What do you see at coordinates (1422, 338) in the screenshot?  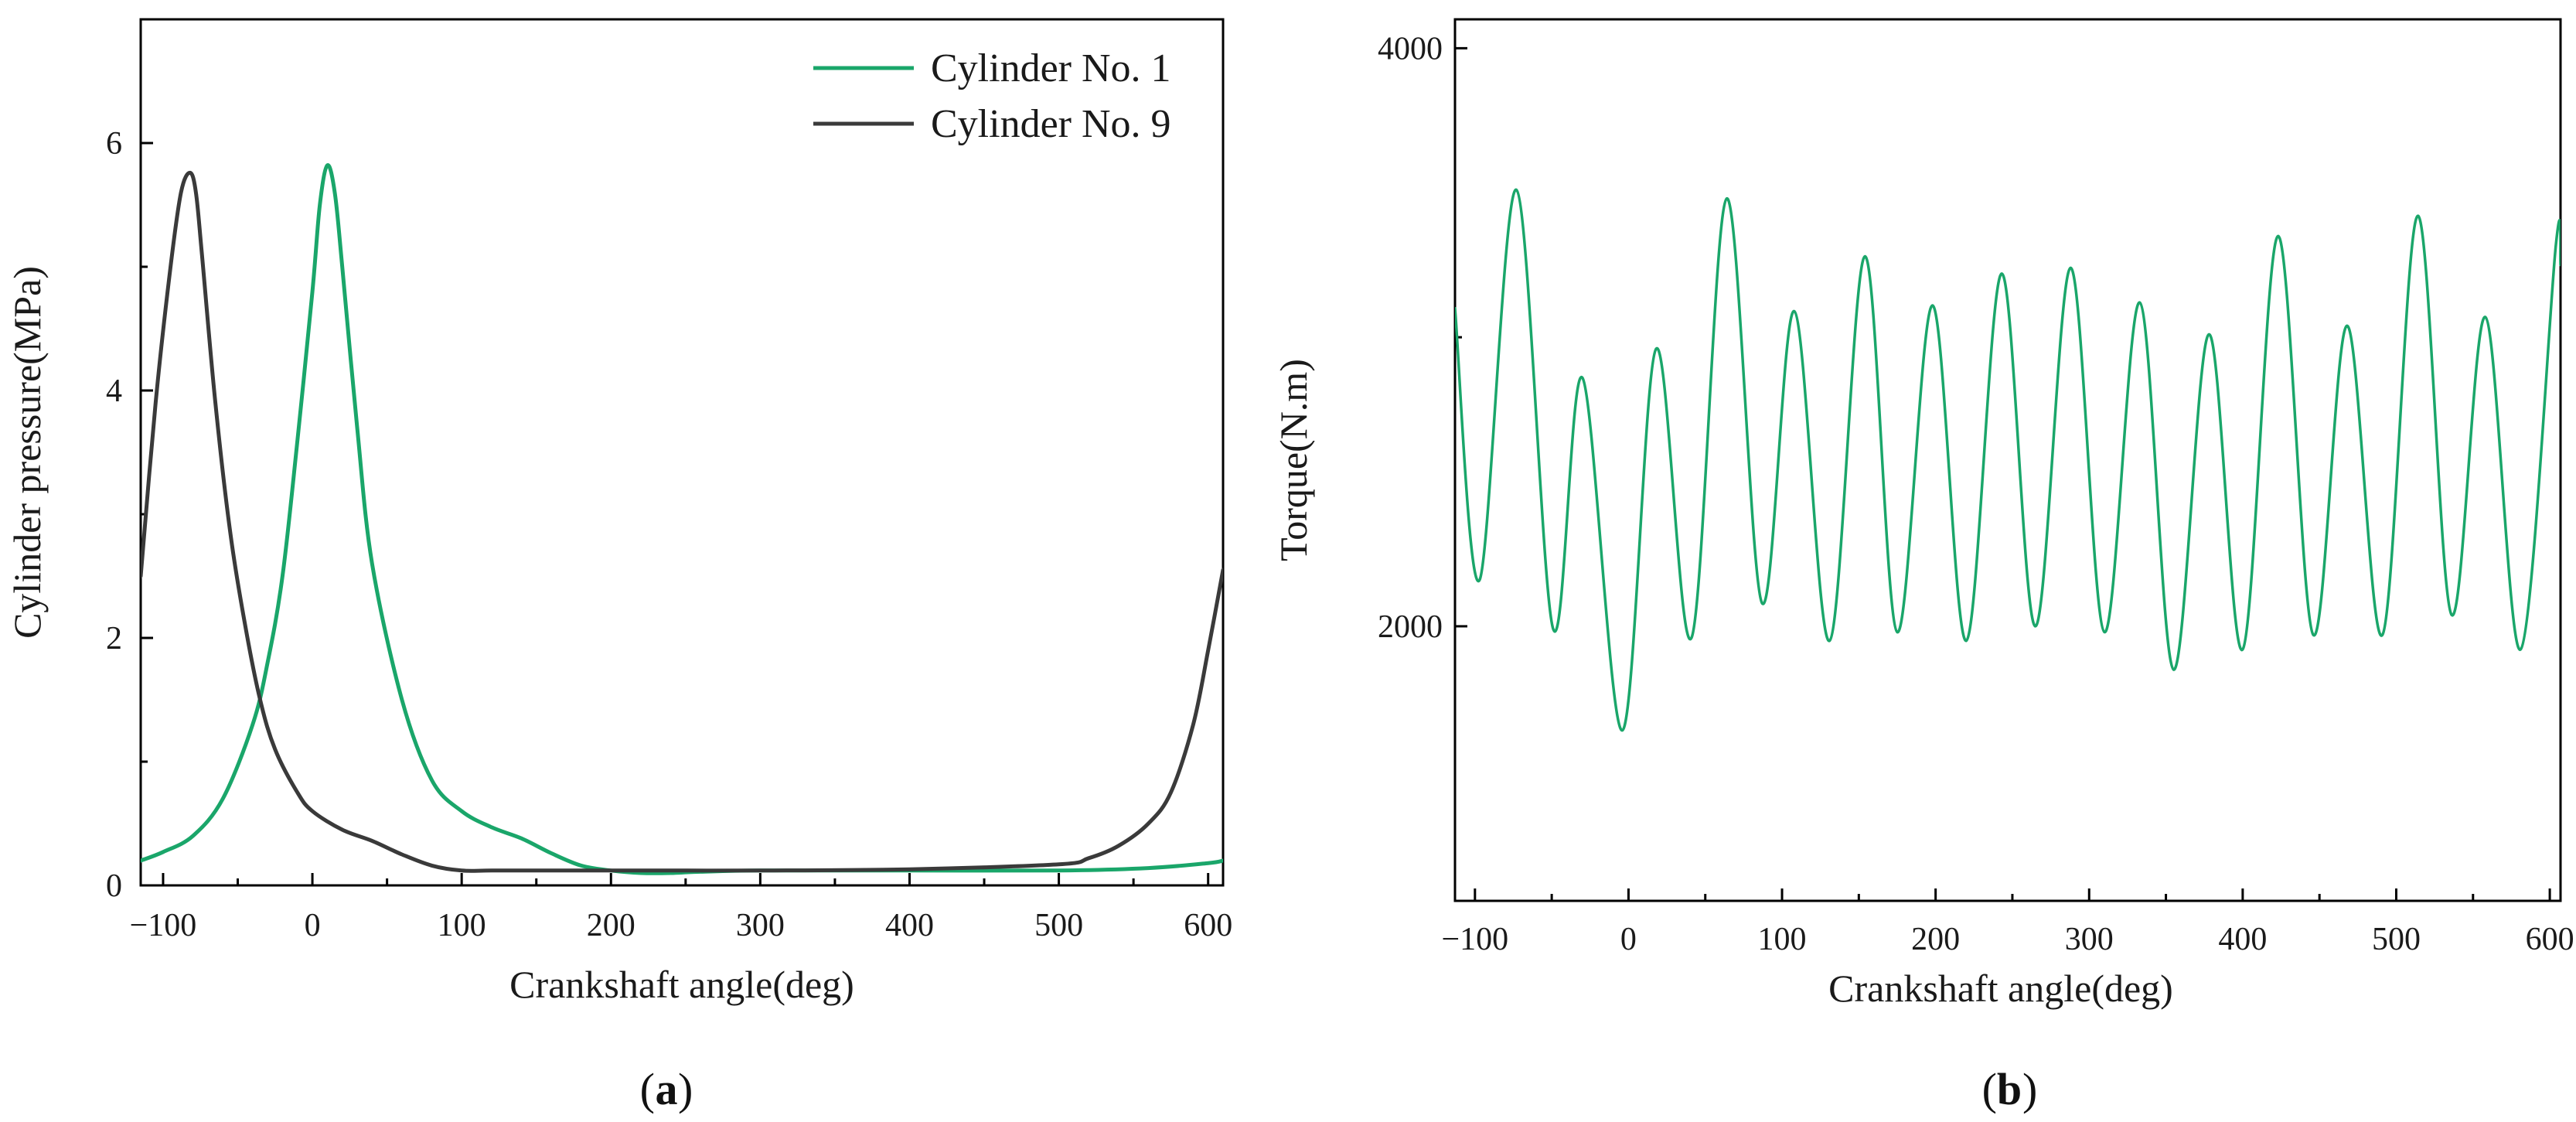 I see `panel-b-y-ticks: 2000 4000` at bounding box center [1422, 338].